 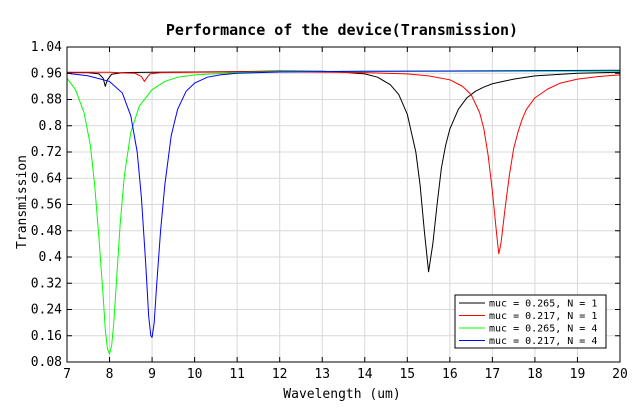 What do you see at coordinates (342, 30) in the screenshot?
I see `chart-title: Performance of the device(Transmission)` at bounding box center [342, 30].